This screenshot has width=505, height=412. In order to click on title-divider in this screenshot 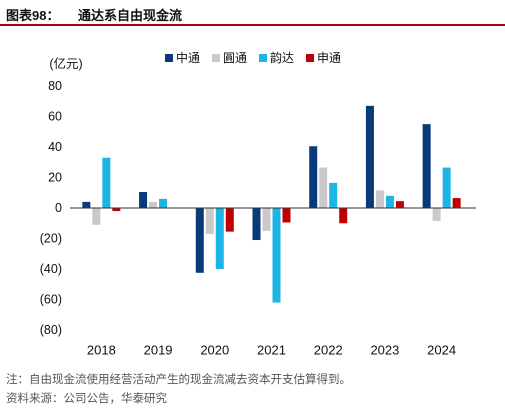, I will do `click(252, 25)`.